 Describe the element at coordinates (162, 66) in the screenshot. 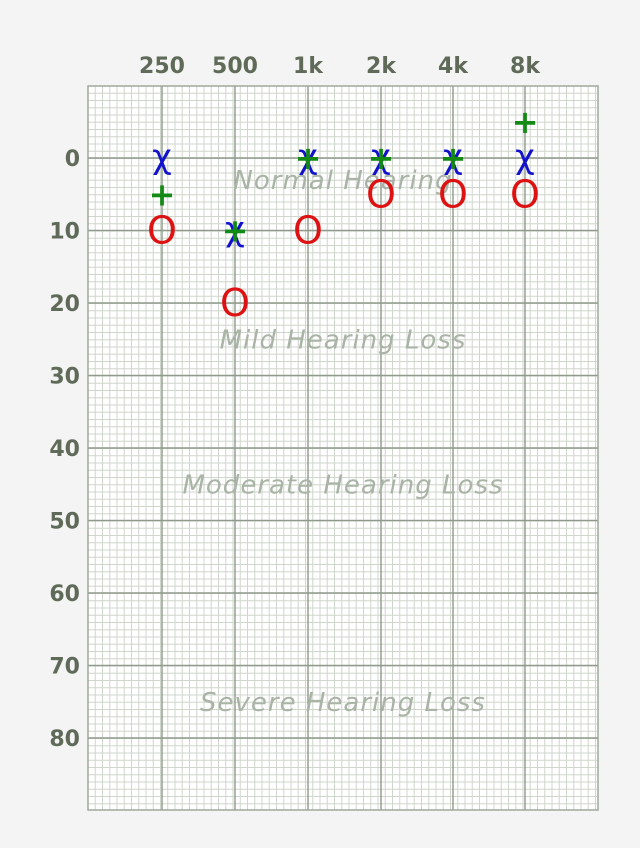

I see `x-tick-label: 250` at that location.